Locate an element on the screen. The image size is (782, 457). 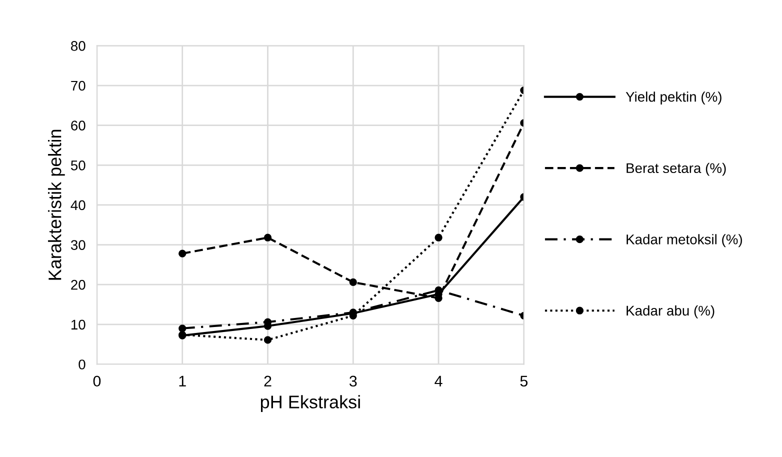
legend-label: Berat setara (%) is located at coordinates (676, 169).